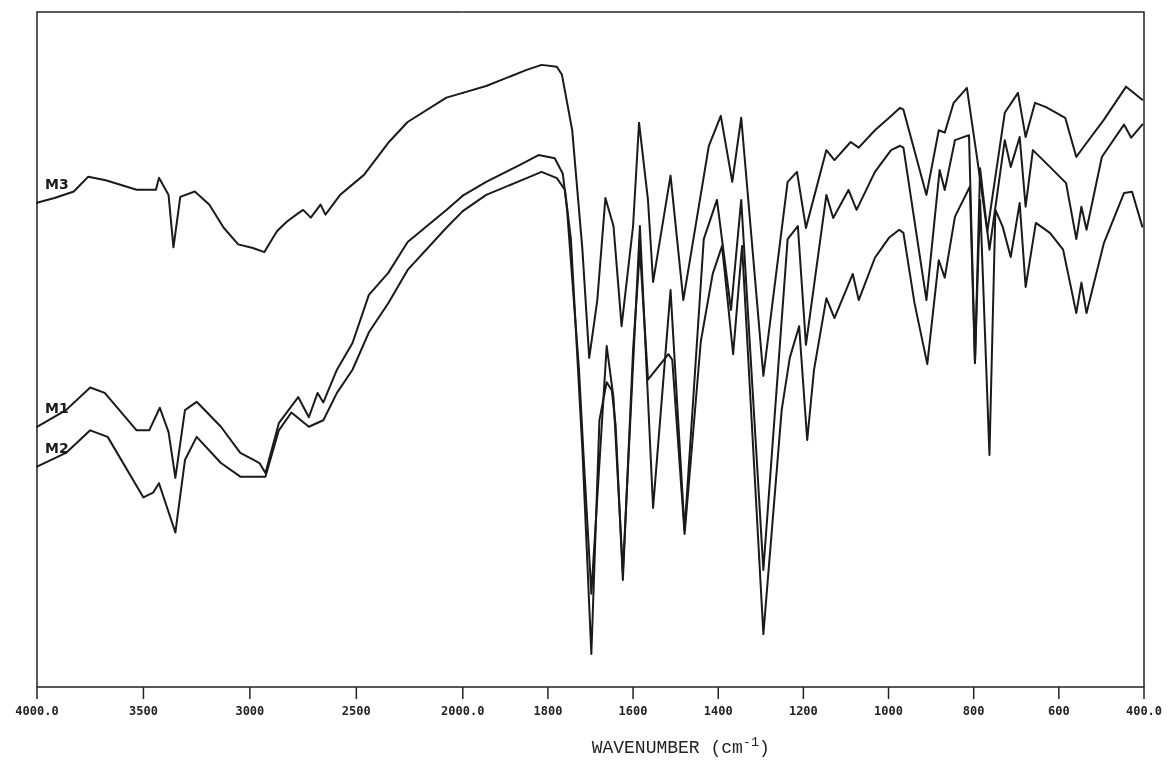 The height and width of the screenshot is (775, 1173). What do you see at coordinates (803, 711) in the screenshot?
I see `x-tick-label: 1200` at bounding box center [803, 711].